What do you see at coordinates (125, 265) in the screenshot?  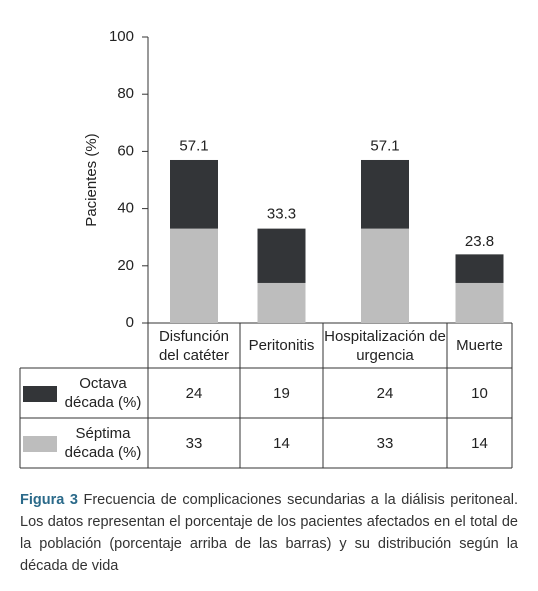 I see `y-tick-label: 20` at bounding box center [125, 265].